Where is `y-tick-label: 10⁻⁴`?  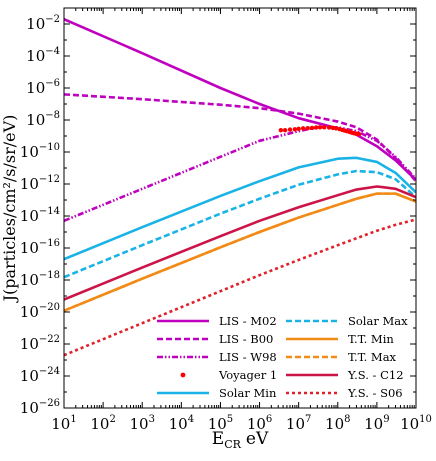
y-tick-label: 10⁻⁴ is located at coordinates (43, 55).